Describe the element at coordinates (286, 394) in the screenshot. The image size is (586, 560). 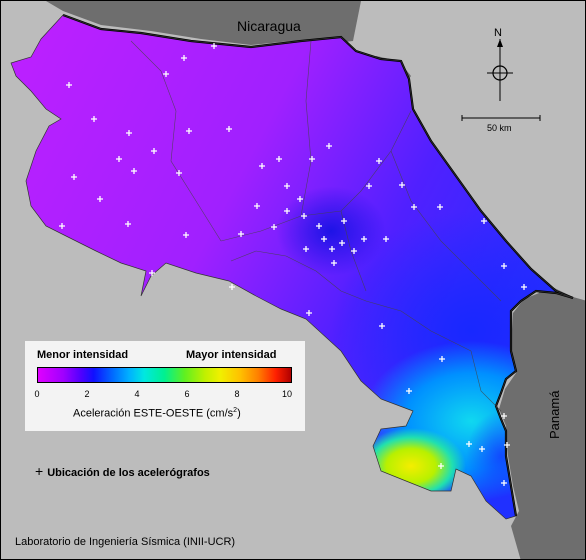
I see `tick-label: 10` at that location.